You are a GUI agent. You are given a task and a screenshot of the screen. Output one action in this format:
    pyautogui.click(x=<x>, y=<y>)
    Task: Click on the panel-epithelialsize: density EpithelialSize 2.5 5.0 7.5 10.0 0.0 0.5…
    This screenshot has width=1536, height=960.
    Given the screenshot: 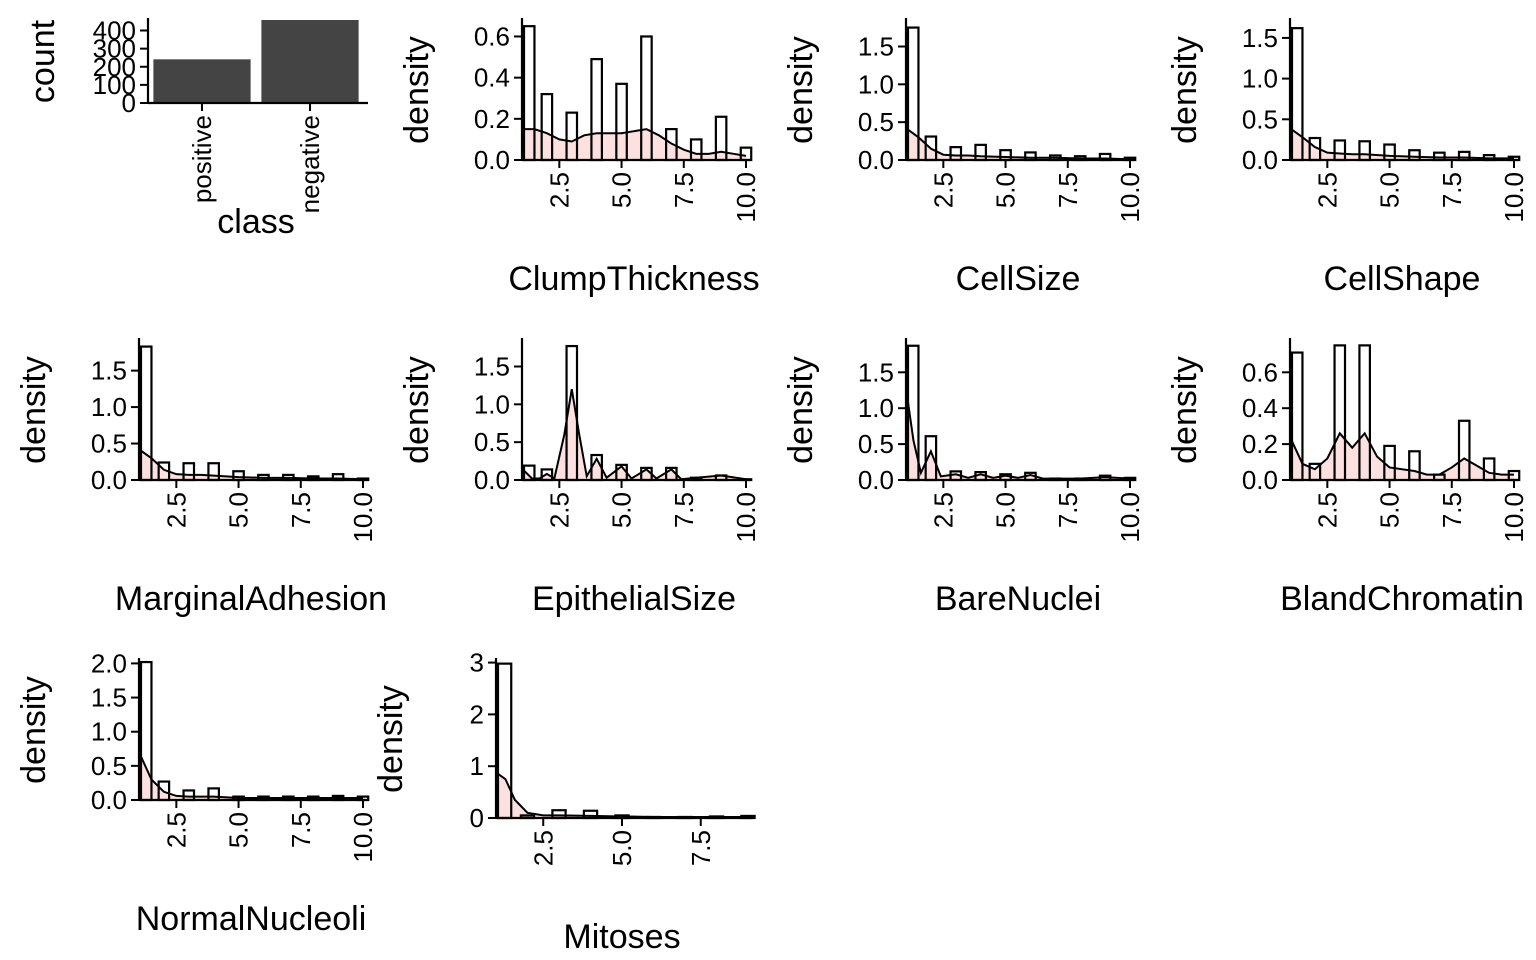 What is the action you would take?
    pyautogui.click(x=579, y=478)
    